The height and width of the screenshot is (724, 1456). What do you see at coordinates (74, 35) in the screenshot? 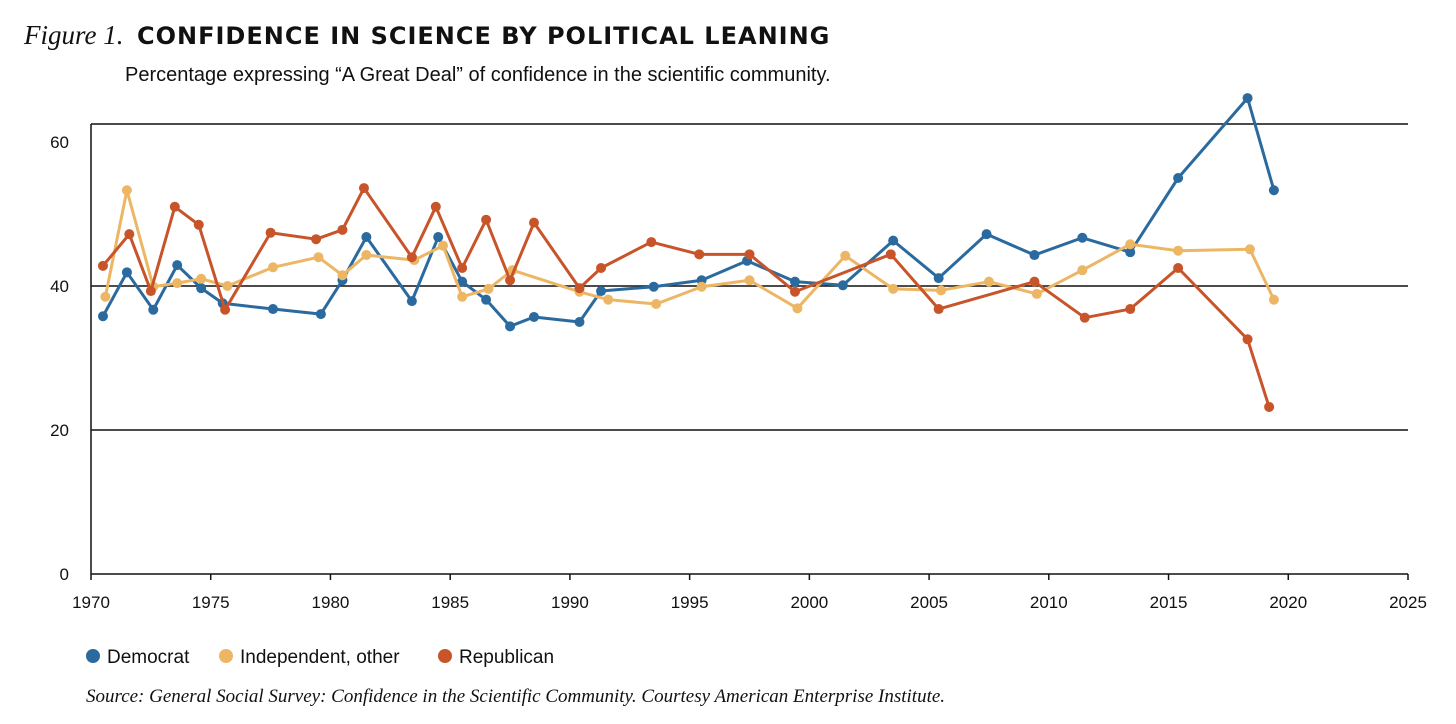
I see `figure-label: Figure 1.` at bounding box center [74, 35].